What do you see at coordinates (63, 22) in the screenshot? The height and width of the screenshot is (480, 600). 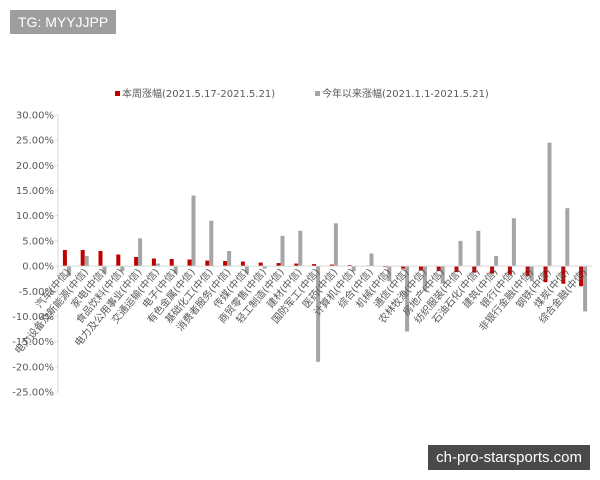 I see `watermark: TG: MYYJJPP` at bounding box center [63, 22].